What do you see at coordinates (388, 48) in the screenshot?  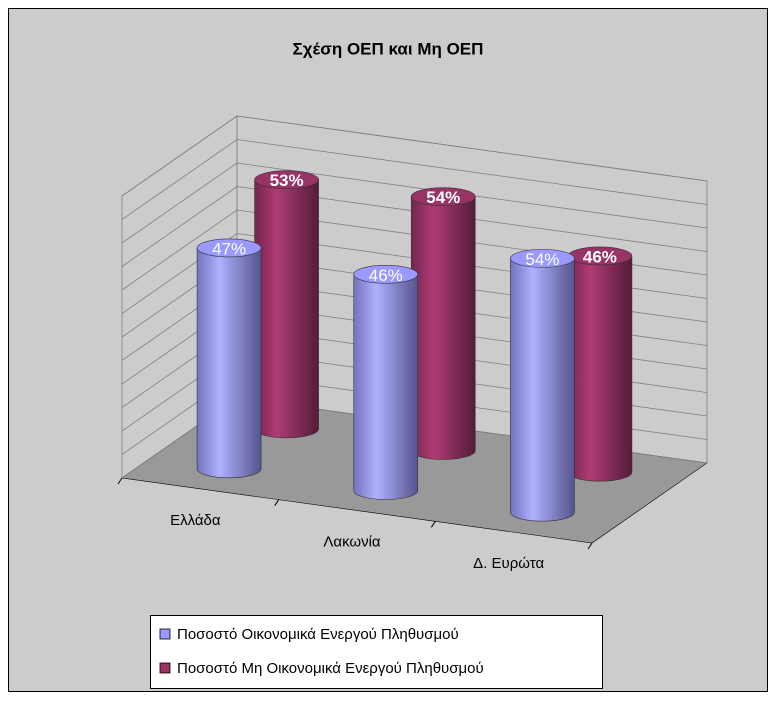 I see `chart-title: Σχέση ΟΕΠ και Μη ΟΕΠ` at bounding box center [388, 48].